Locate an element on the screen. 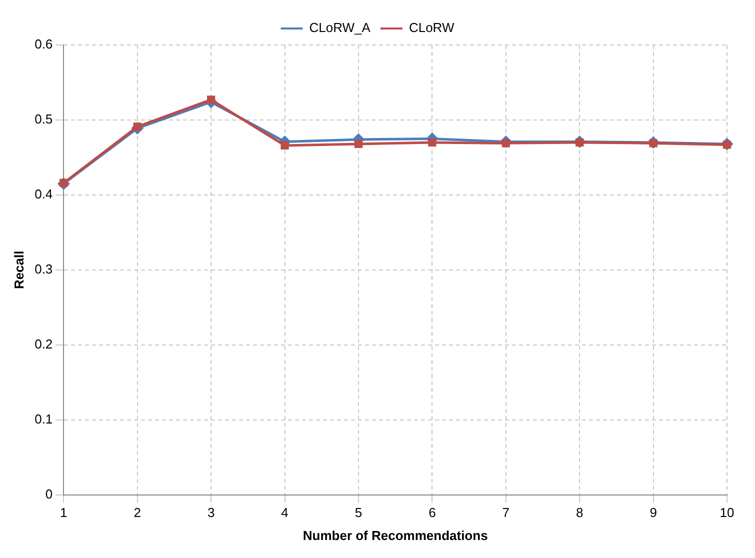 The image size is (755, 558). x-tick-label: 8 is located at coordinates (580, 512).